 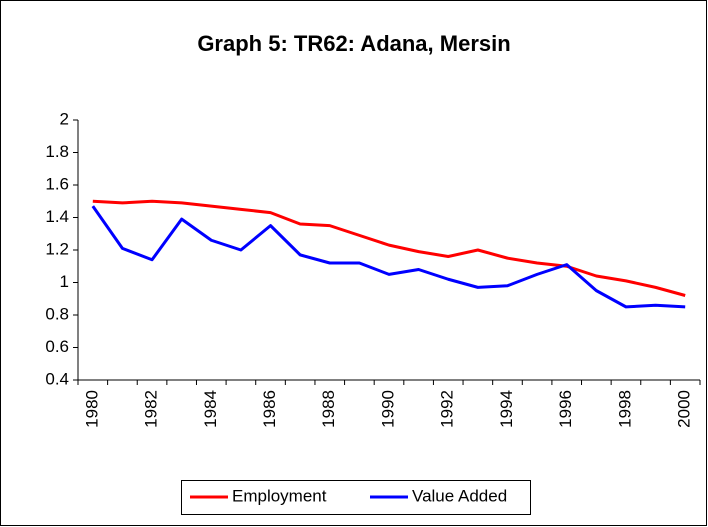 What do you see at coordinates (57, 151) in the screenshot?
I see `y-tick-label: 1.8` at bounding box center [57, 151].